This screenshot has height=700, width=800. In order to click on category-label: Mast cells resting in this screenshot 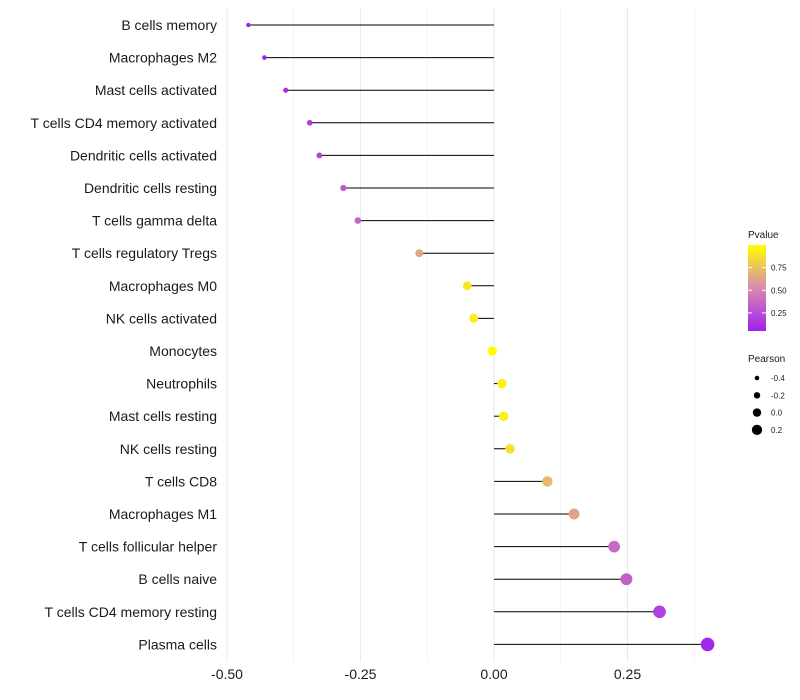, I will do `click(163, 416)`.